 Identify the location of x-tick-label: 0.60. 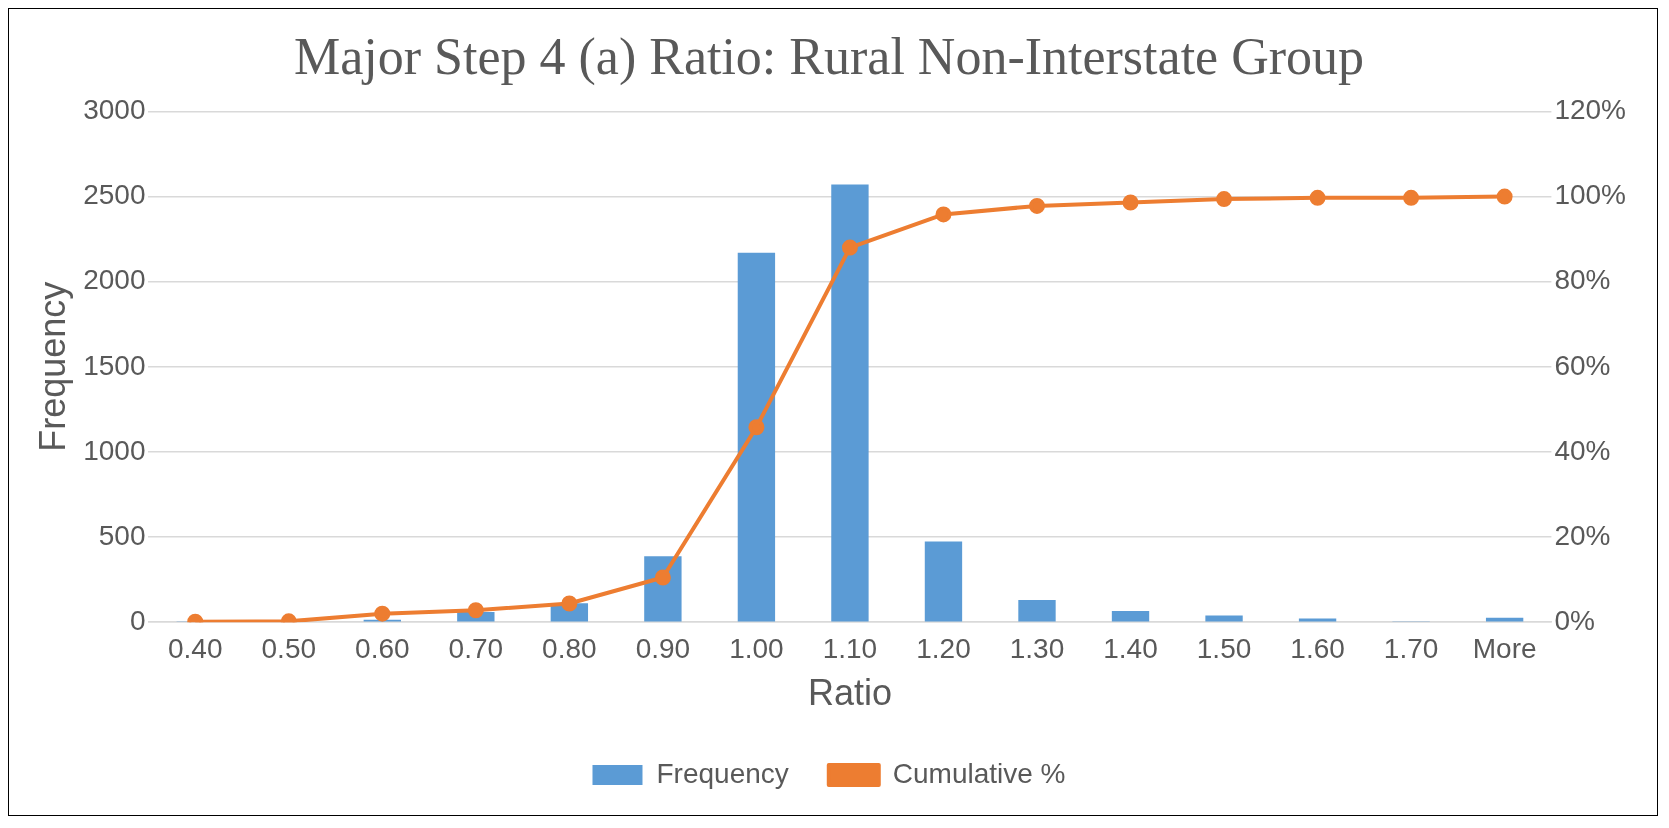
(382, 648).